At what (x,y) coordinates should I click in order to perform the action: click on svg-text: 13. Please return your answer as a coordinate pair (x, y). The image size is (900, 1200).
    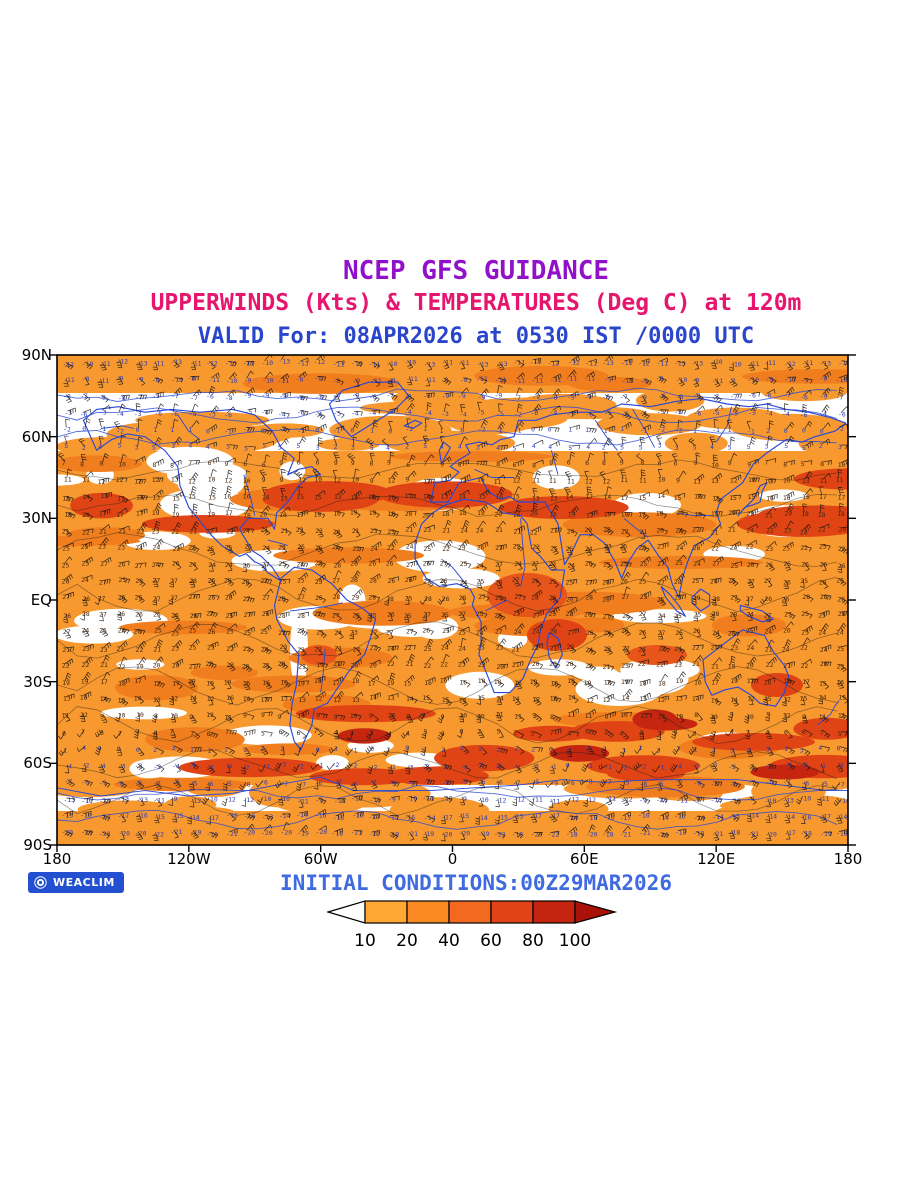
    Looking at the image, I should click on (715, 481).